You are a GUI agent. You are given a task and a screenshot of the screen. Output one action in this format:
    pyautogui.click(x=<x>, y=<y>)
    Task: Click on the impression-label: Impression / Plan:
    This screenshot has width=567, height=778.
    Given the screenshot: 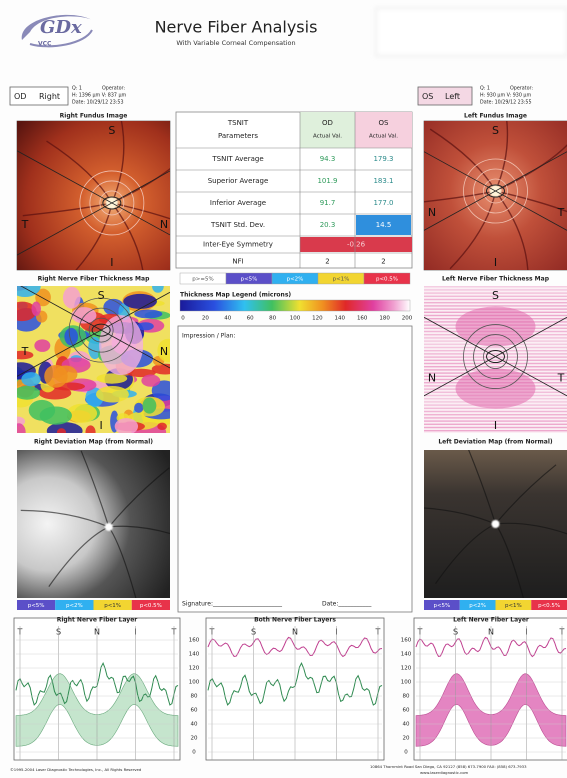 What is the action you would take?
    pyautogui.click(x=208, y=336)
    